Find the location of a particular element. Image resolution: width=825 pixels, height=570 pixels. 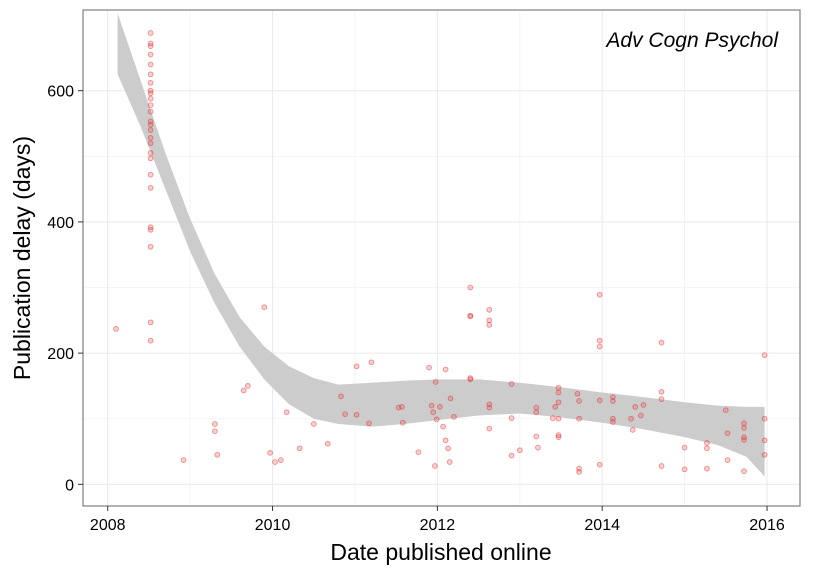

y-tick-label: 200 is located at coordinates (60, 354).